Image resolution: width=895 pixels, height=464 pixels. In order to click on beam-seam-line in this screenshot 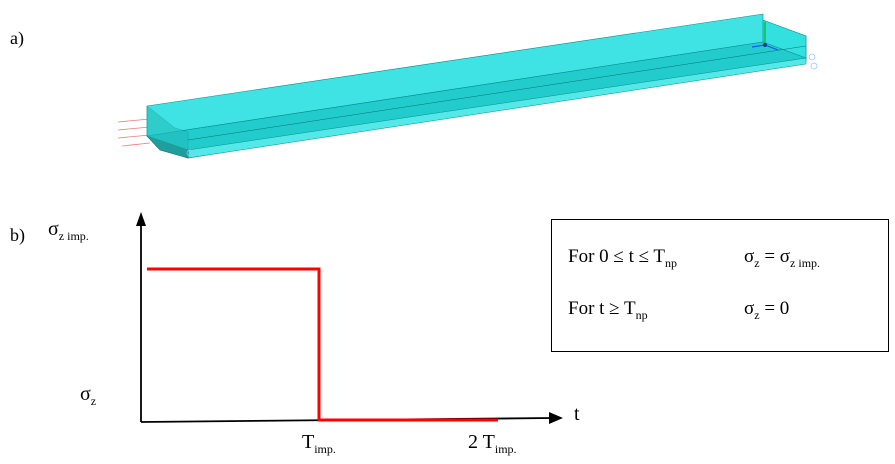, I will do `click(497, 93)`.